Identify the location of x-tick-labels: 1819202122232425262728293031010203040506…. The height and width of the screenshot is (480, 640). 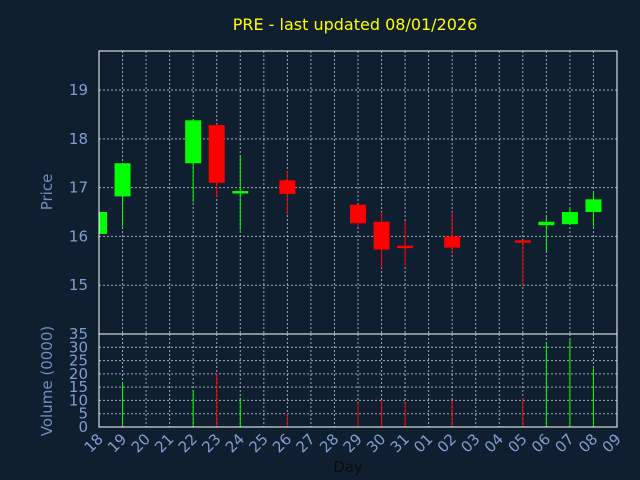
(353, 443).